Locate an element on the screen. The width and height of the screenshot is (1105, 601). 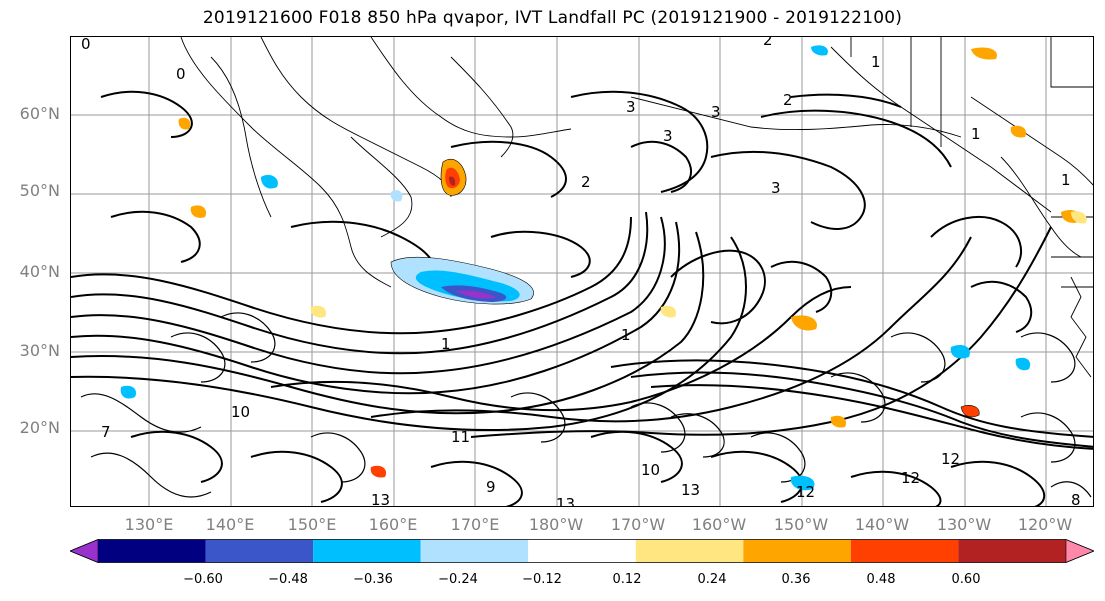
lon-label-140e: 140°E is located at coordinates (230, 524).